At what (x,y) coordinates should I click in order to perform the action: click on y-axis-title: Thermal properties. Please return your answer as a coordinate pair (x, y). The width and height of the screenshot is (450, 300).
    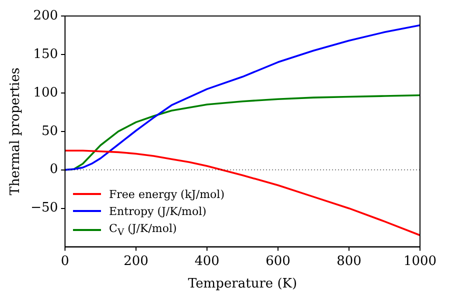
    Looking at the image, I should click on (16, 132).